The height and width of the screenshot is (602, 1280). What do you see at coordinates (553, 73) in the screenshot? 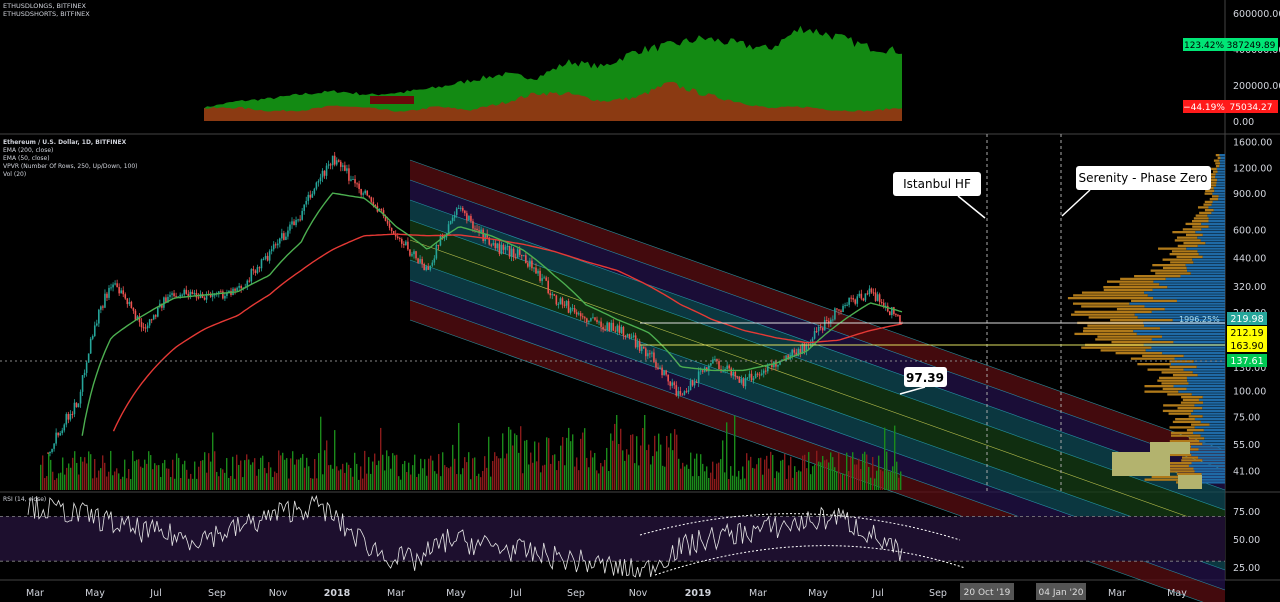
I see `longs-shorts-panel` at bounding box center [553, 73].